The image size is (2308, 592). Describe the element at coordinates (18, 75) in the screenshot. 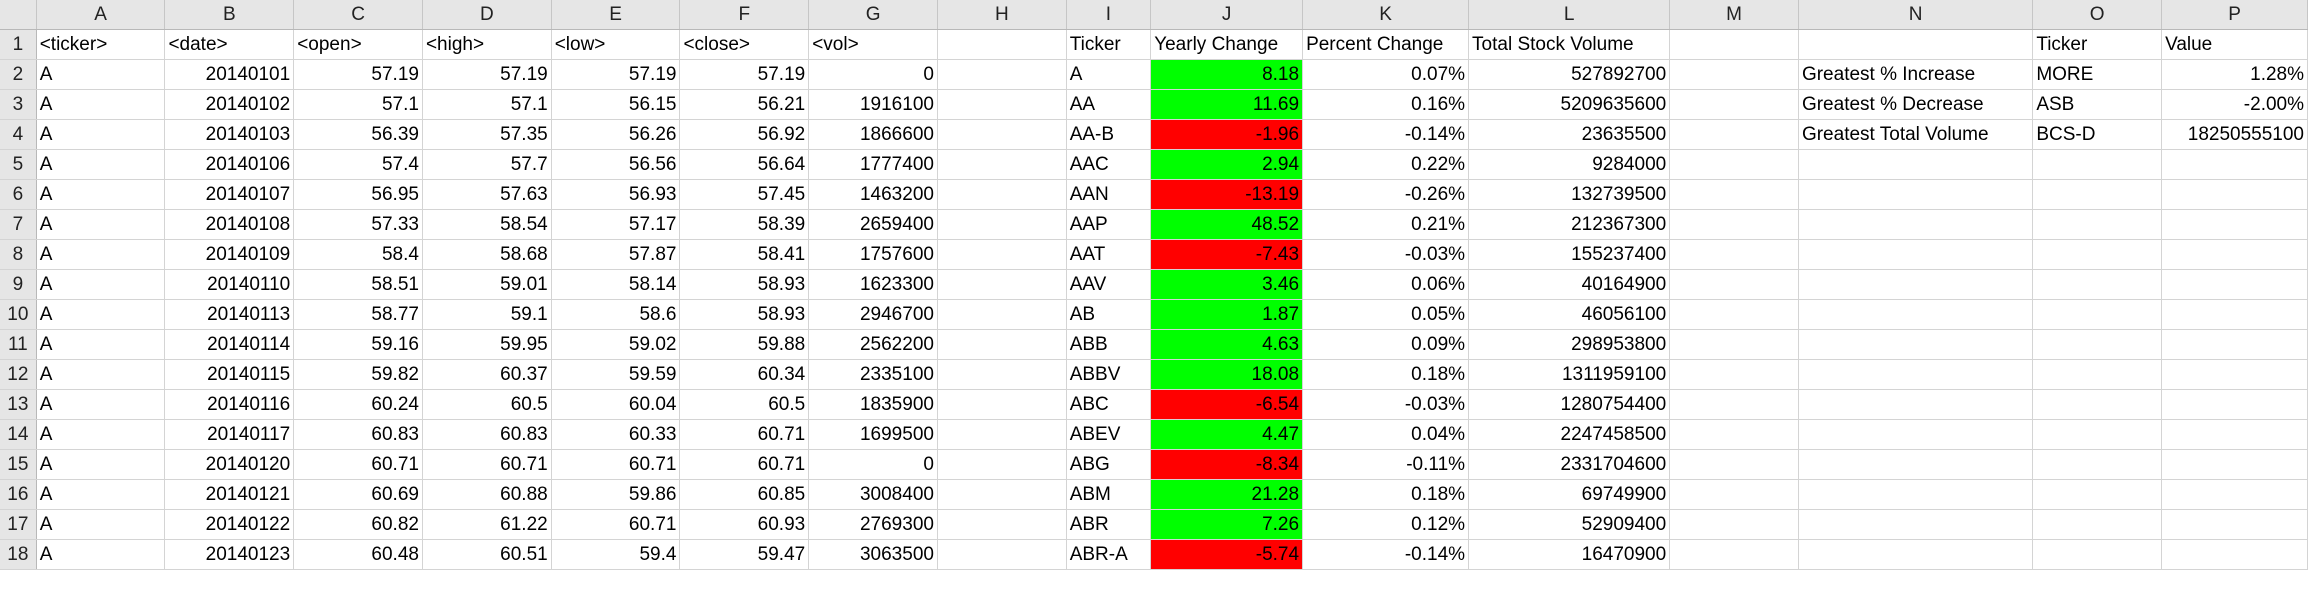

I see `row-header: 2` at that location.